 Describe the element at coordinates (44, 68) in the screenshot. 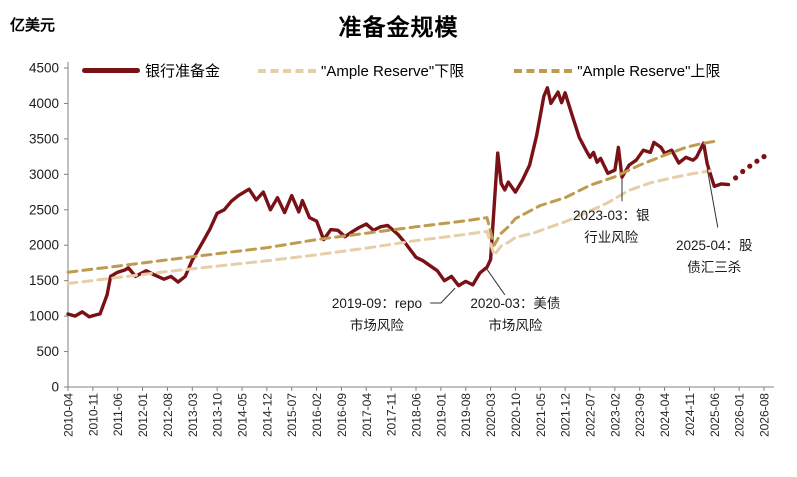

I see `svg-text: 4500` at that location.